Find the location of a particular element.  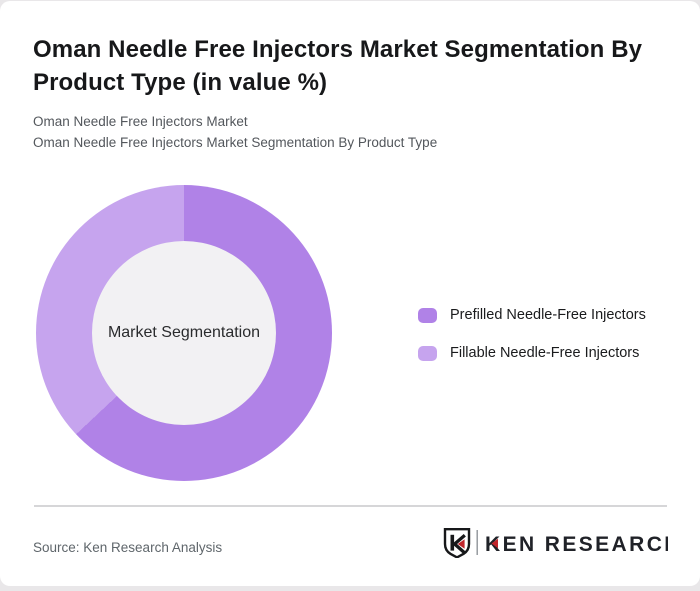

donut-hole: Market Segmentation is located at coordinates (184, 333).